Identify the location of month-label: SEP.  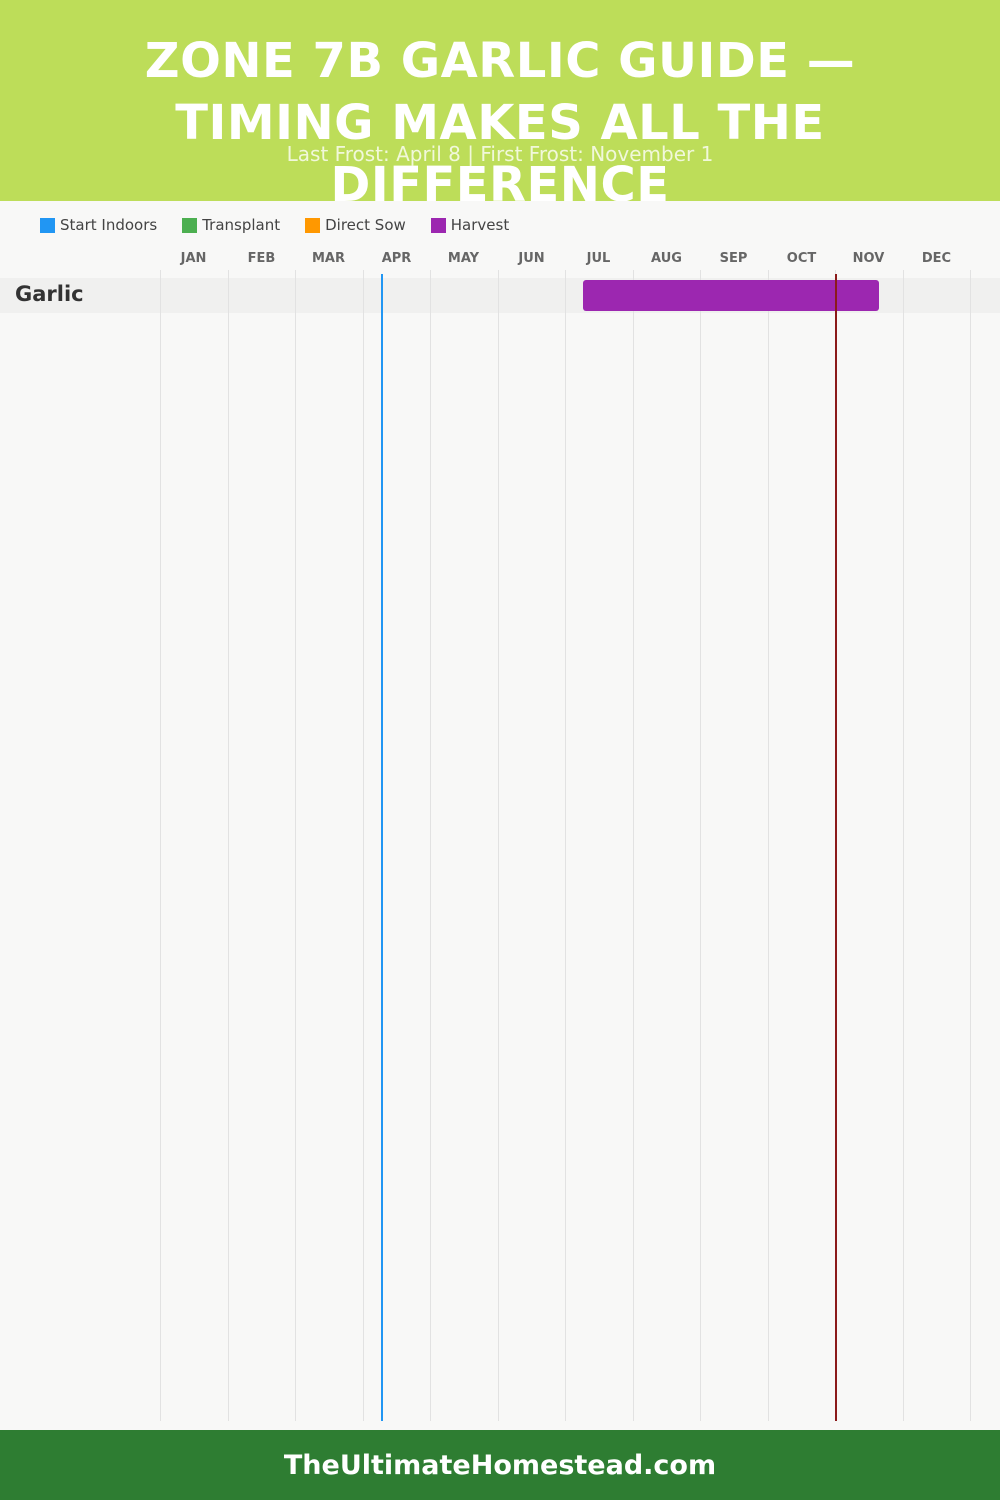
(733, 258).